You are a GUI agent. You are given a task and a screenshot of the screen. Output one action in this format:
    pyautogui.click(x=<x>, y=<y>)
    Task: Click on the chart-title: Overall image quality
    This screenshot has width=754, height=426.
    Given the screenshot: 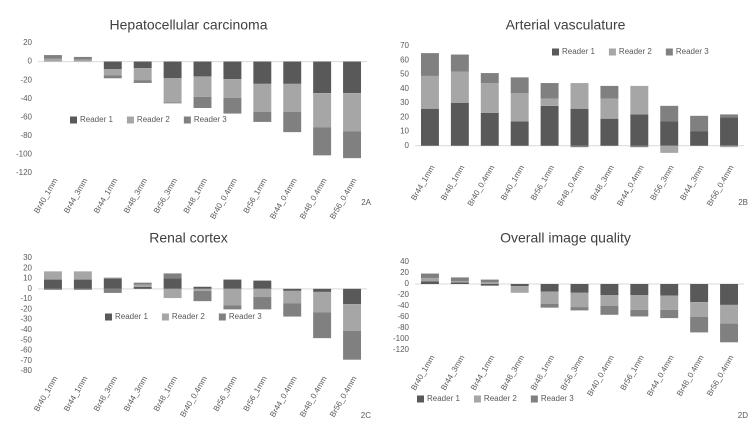 What is the action you would take?
    pyautogui.click(x=565, y=238)
    